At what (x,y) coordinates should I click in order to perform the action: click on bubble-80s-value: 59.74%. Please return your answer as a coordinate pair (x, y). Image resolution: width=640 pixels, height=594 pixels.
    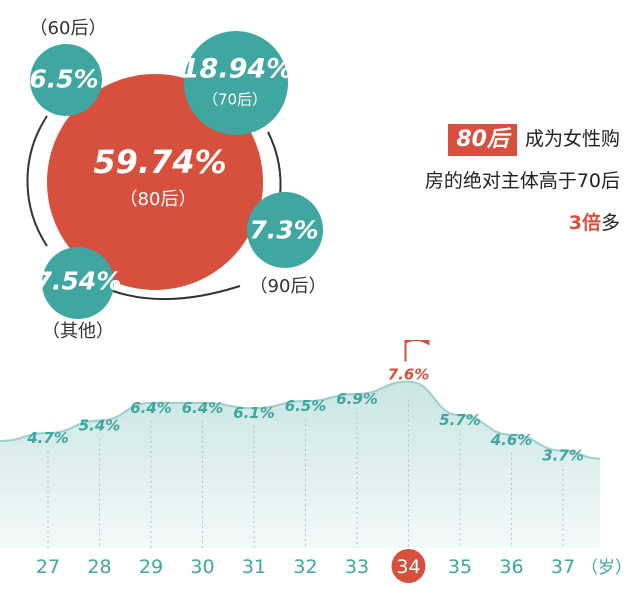
    Looking at the image, I should click on (160, 162).